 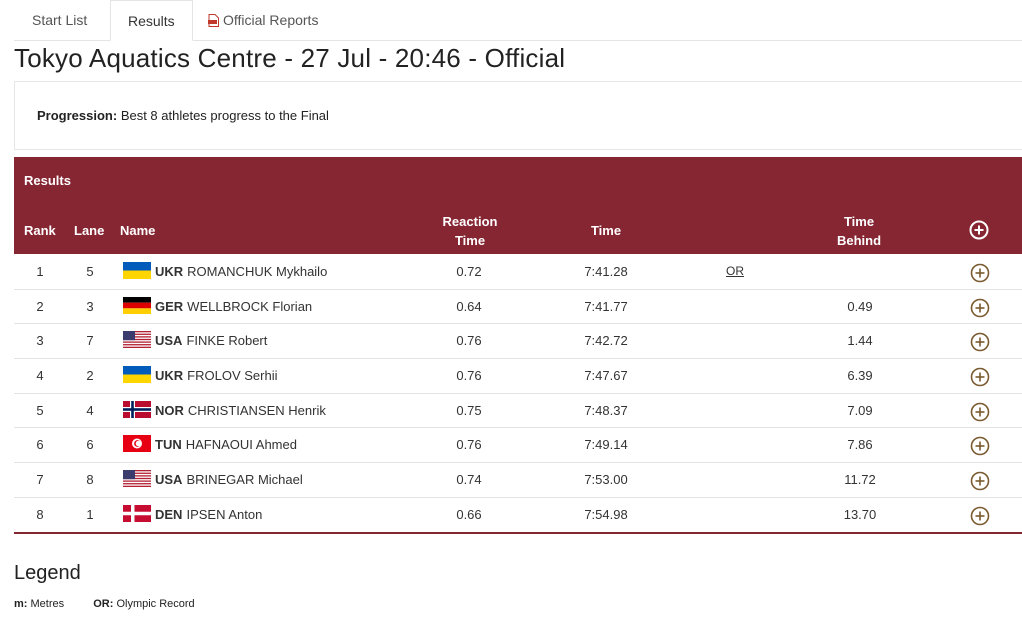 What do you see at coordinates (470, 231) in the screenshot?
I see `col-reaction-header: Reaction Time` at bounding box center [470, 231].